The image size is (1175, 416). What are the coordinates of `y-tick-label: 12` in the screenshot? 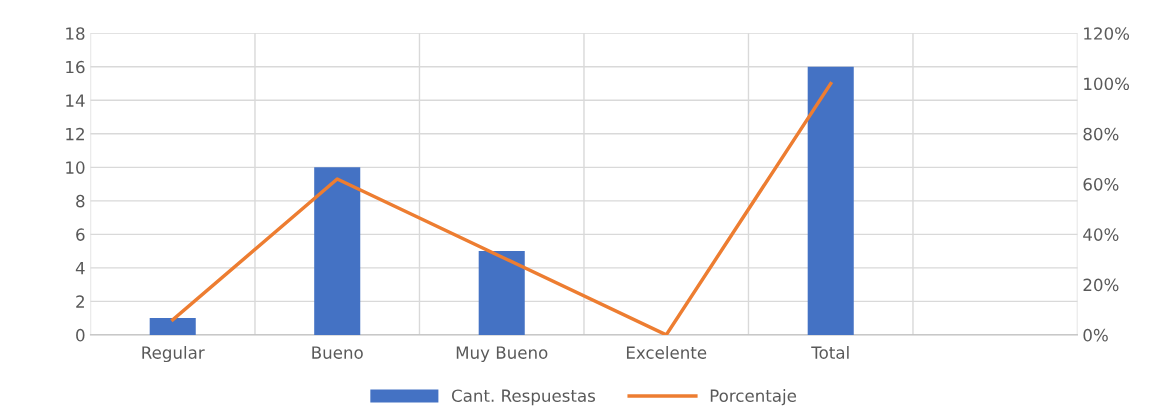 It's located at (75, 134).